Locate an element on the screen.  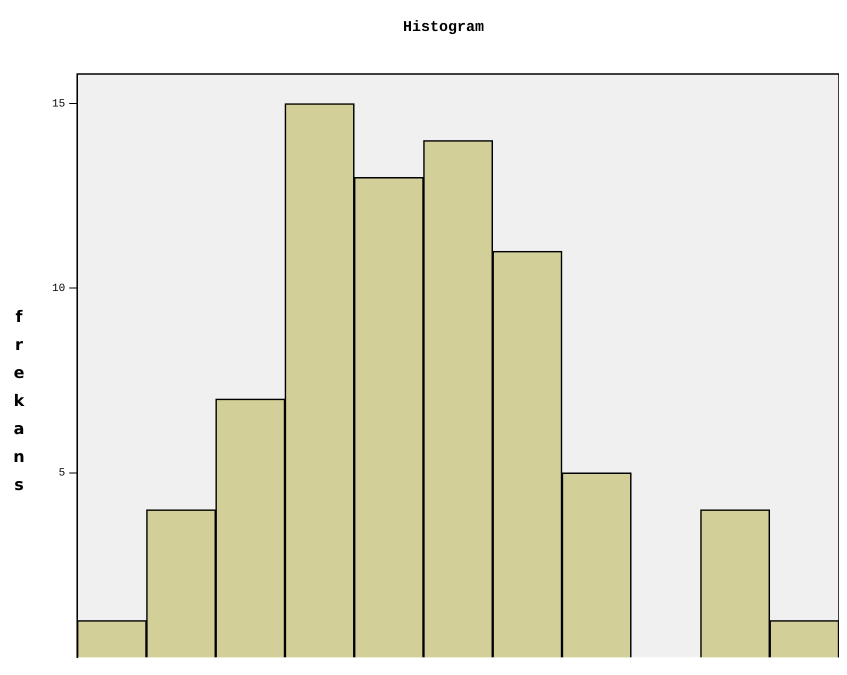
chart-title: Histogram is located at coordinates (443, 27).